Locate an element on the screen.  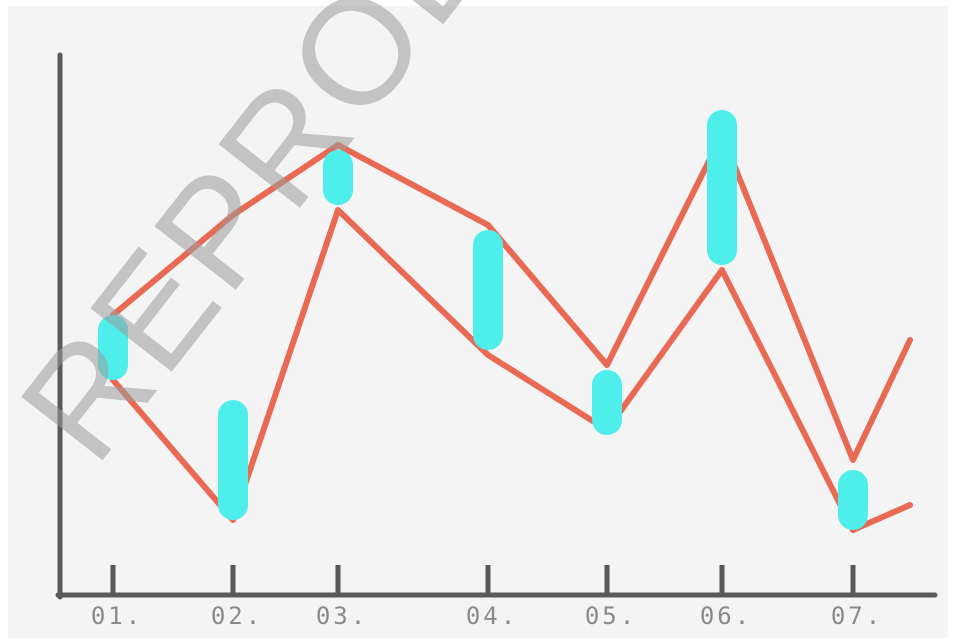
x-tick-label: 03. is located at coordinates (342, 616).